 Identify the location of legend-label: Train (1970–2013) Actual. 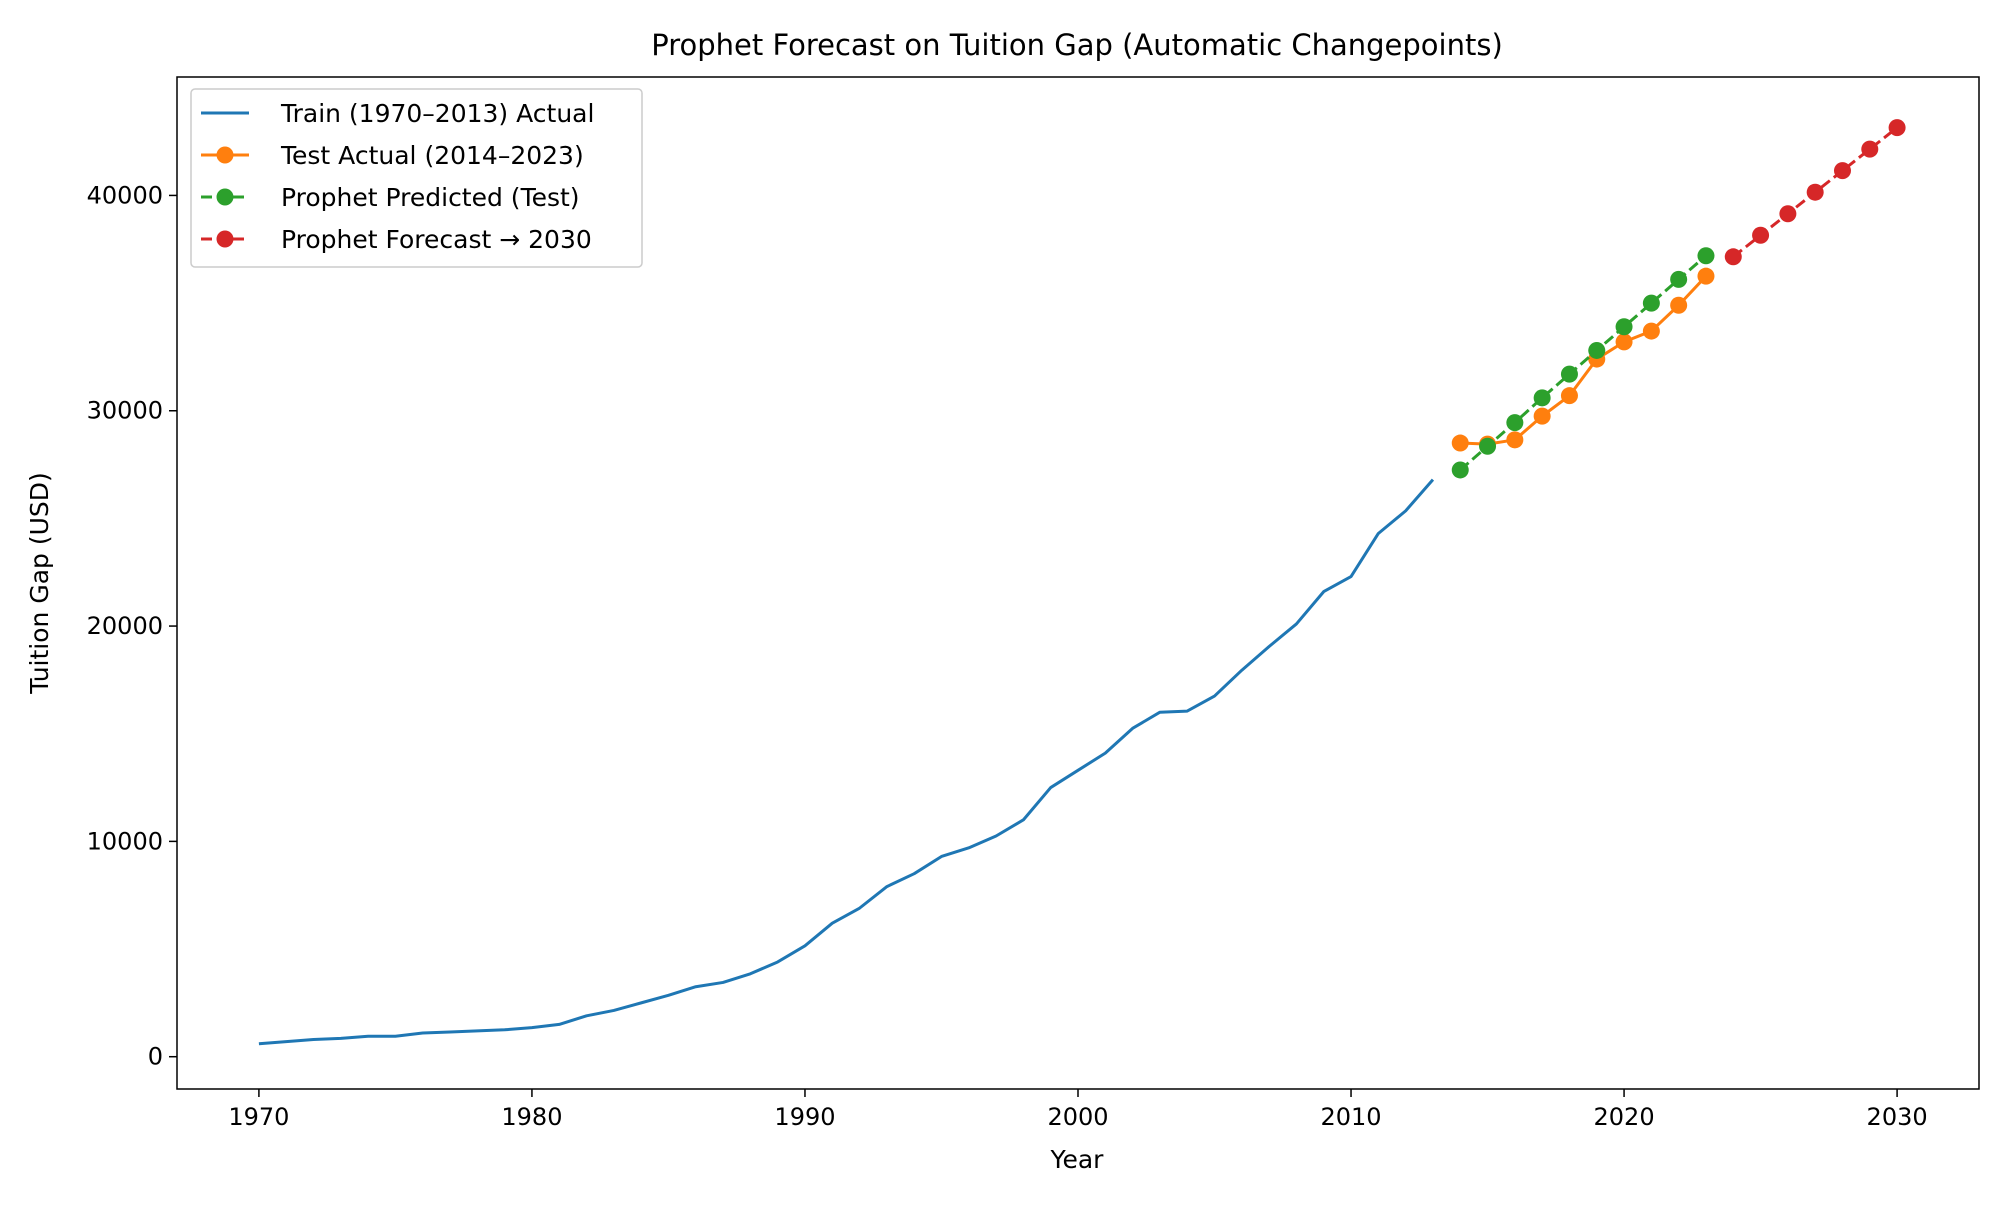
(437, 113).